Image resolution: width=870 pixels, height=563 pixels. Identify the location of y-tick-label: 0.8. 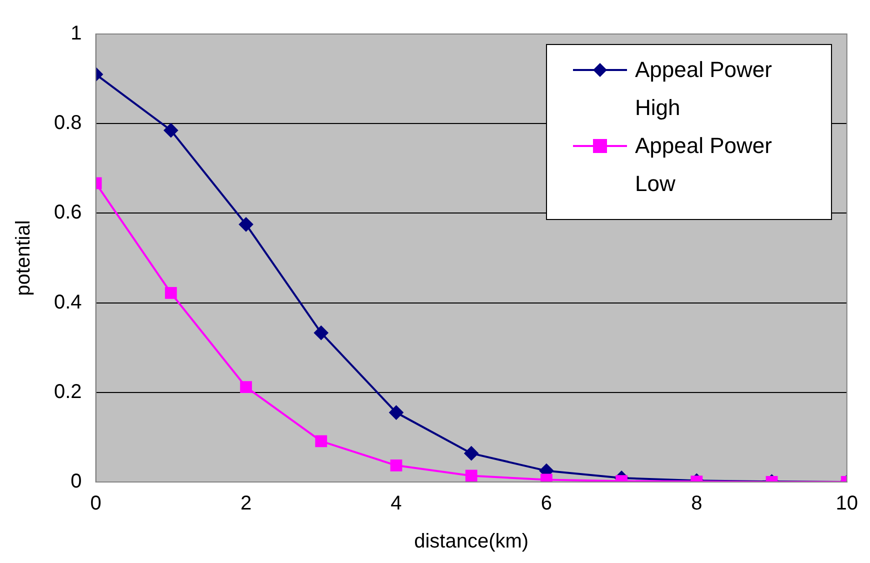
(68, 123).